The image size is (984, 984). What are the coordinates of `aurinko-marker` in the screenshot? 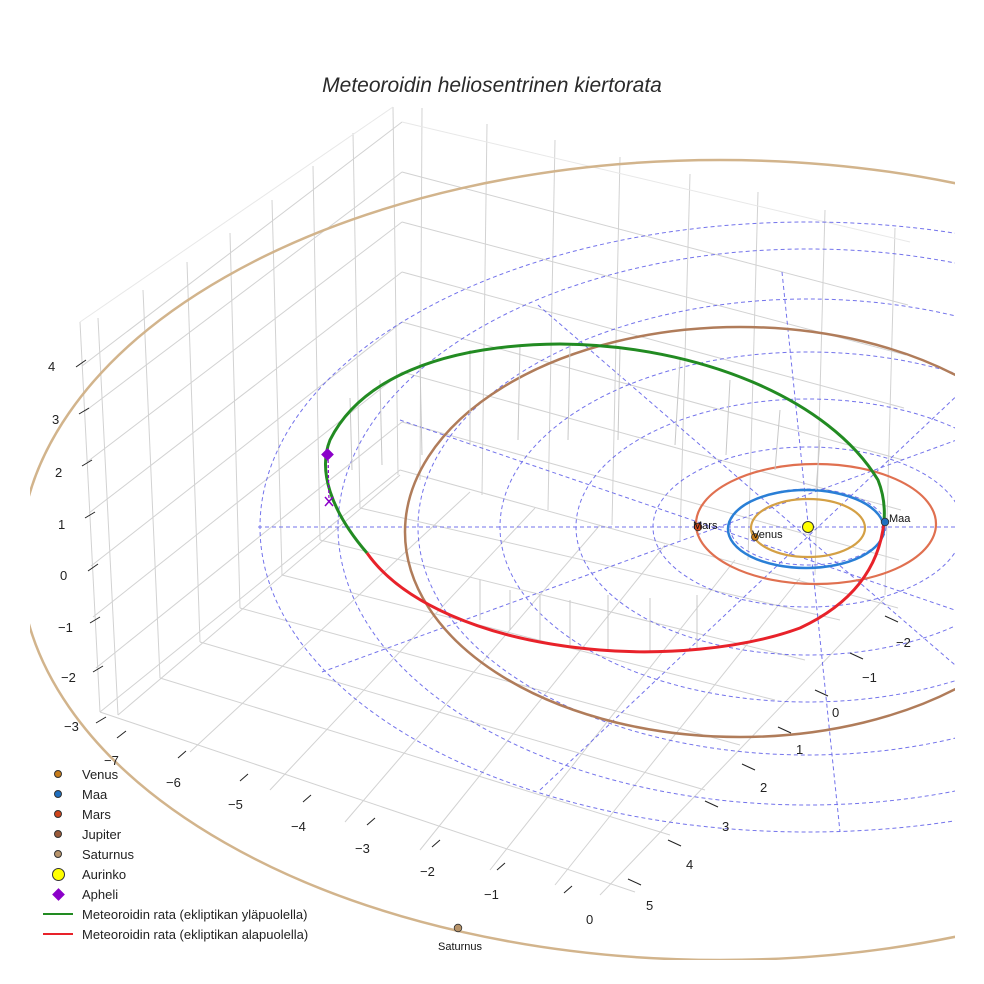 It's located at (808, 527).